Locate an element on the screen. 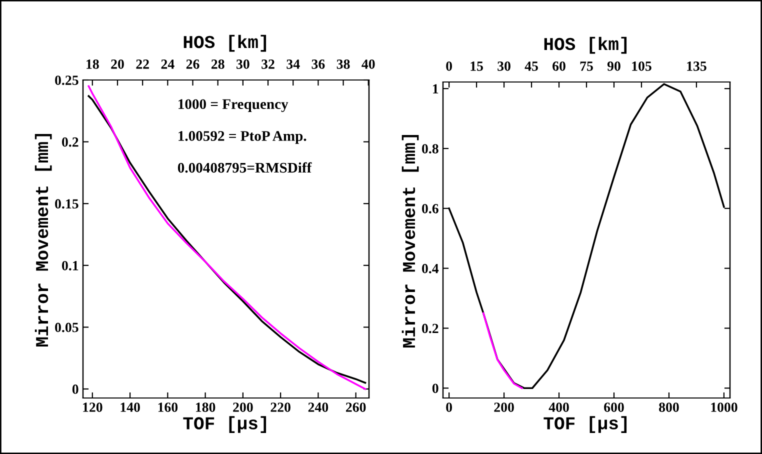  x2-tick-label: 28 is located at coordinates (217, 64).